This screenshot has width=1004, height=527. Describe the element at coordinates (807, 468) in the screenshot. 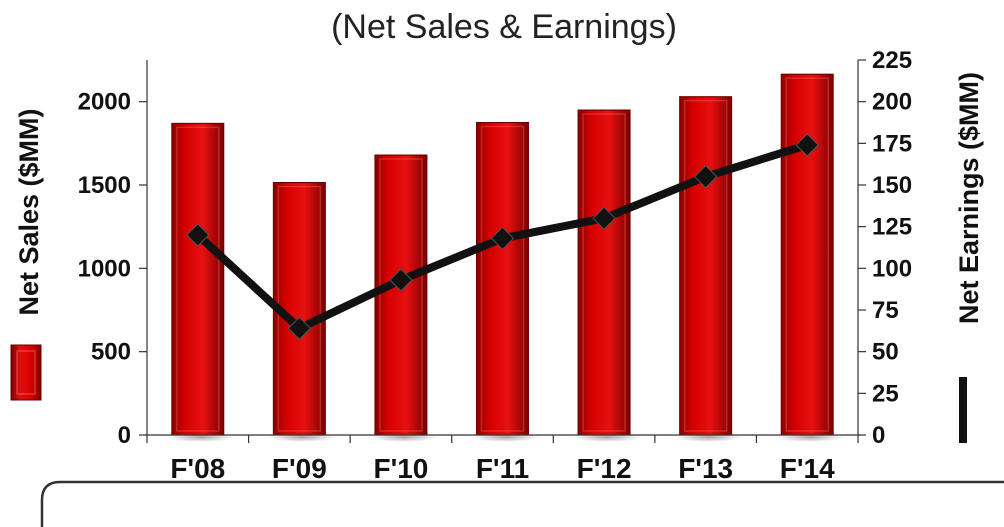

I see `x-tick-label: F'14` at that location.